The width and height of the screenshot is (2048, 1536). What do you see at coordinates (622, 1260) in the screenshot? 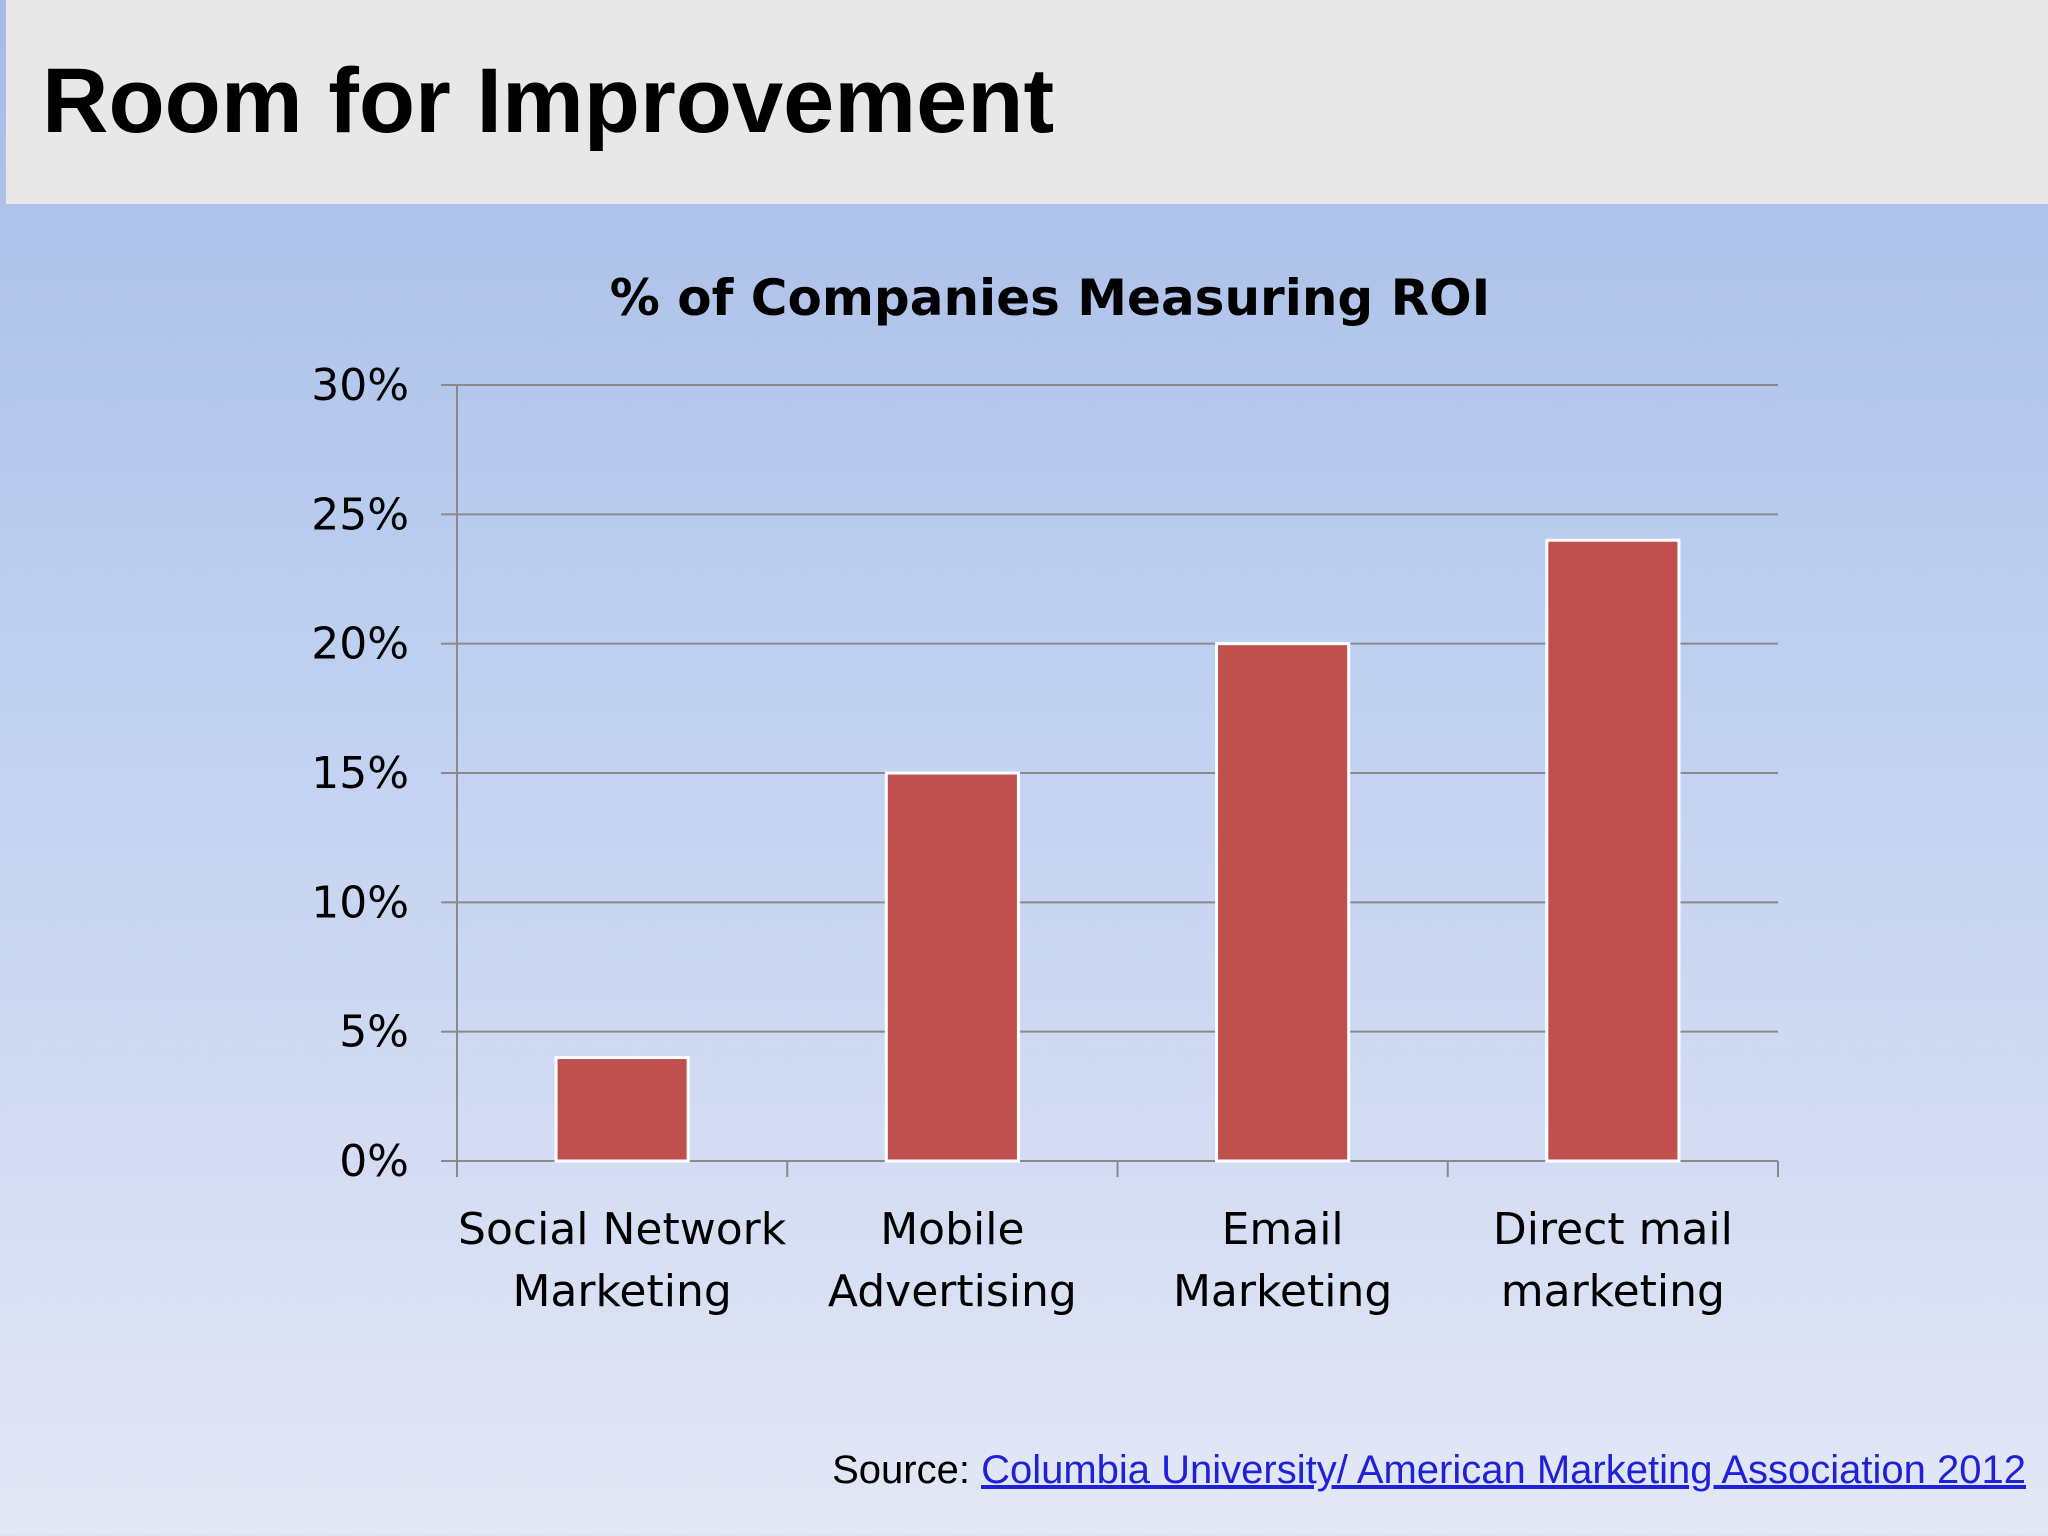
I see `category-label-1: Social Network Marketing` at bounding box center [622, 1260].